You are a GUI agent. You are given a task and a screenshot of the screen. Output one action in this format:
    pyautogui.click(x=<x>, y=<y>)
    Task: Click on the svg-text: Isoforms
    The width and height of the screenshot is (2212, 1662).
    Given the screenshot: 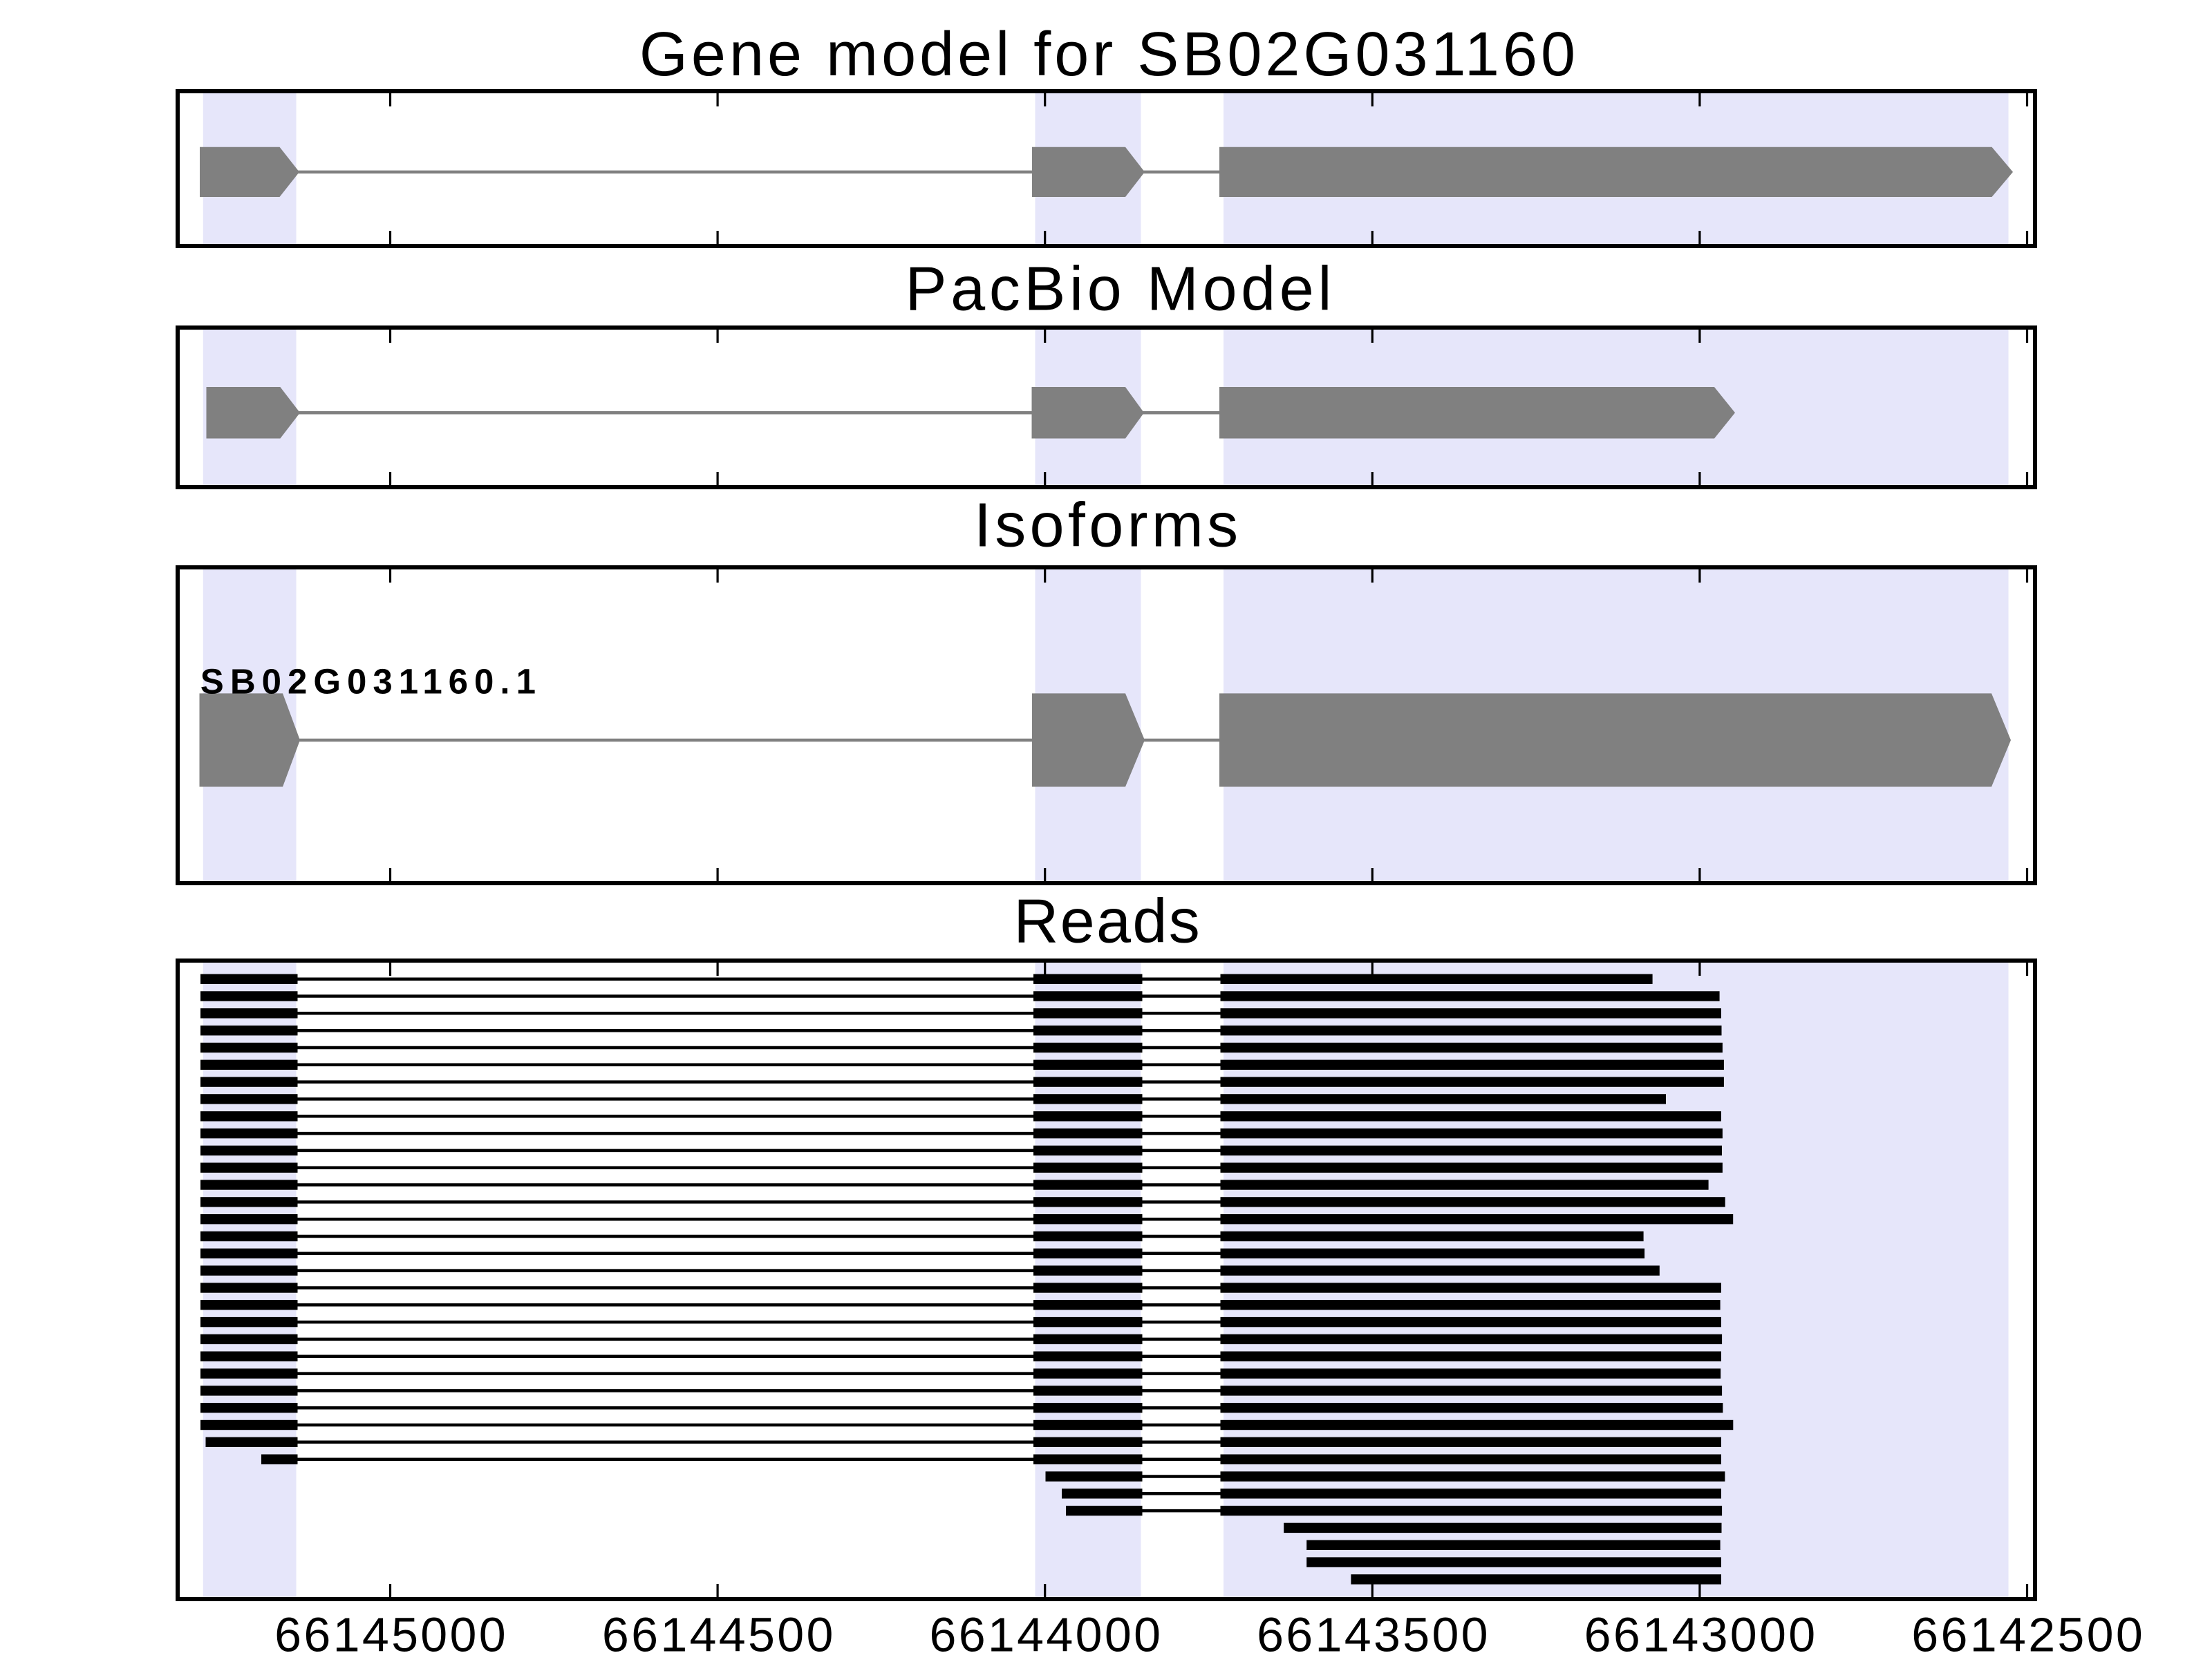 What is the action you would take?
    pyautogui.click(x=1107, y=525)
    